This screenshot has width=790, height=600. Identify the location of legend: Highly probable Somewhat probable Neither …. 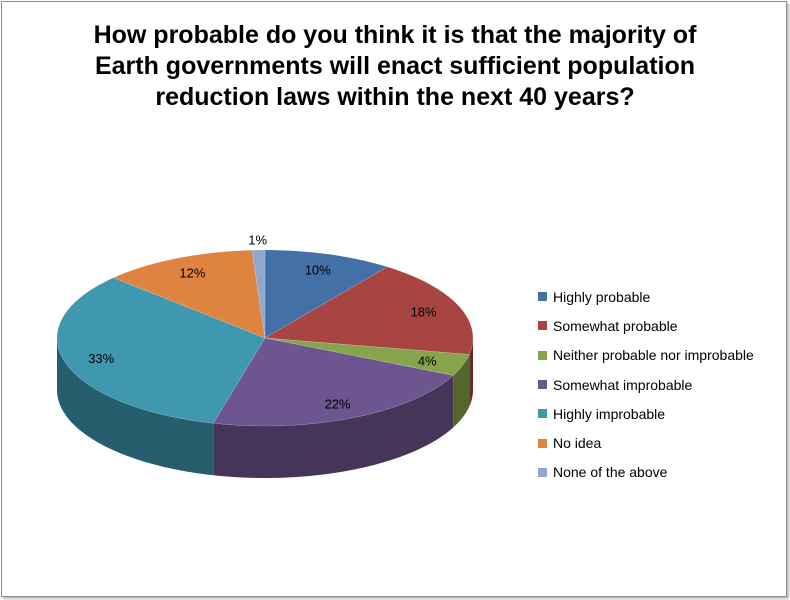
(646, 384).